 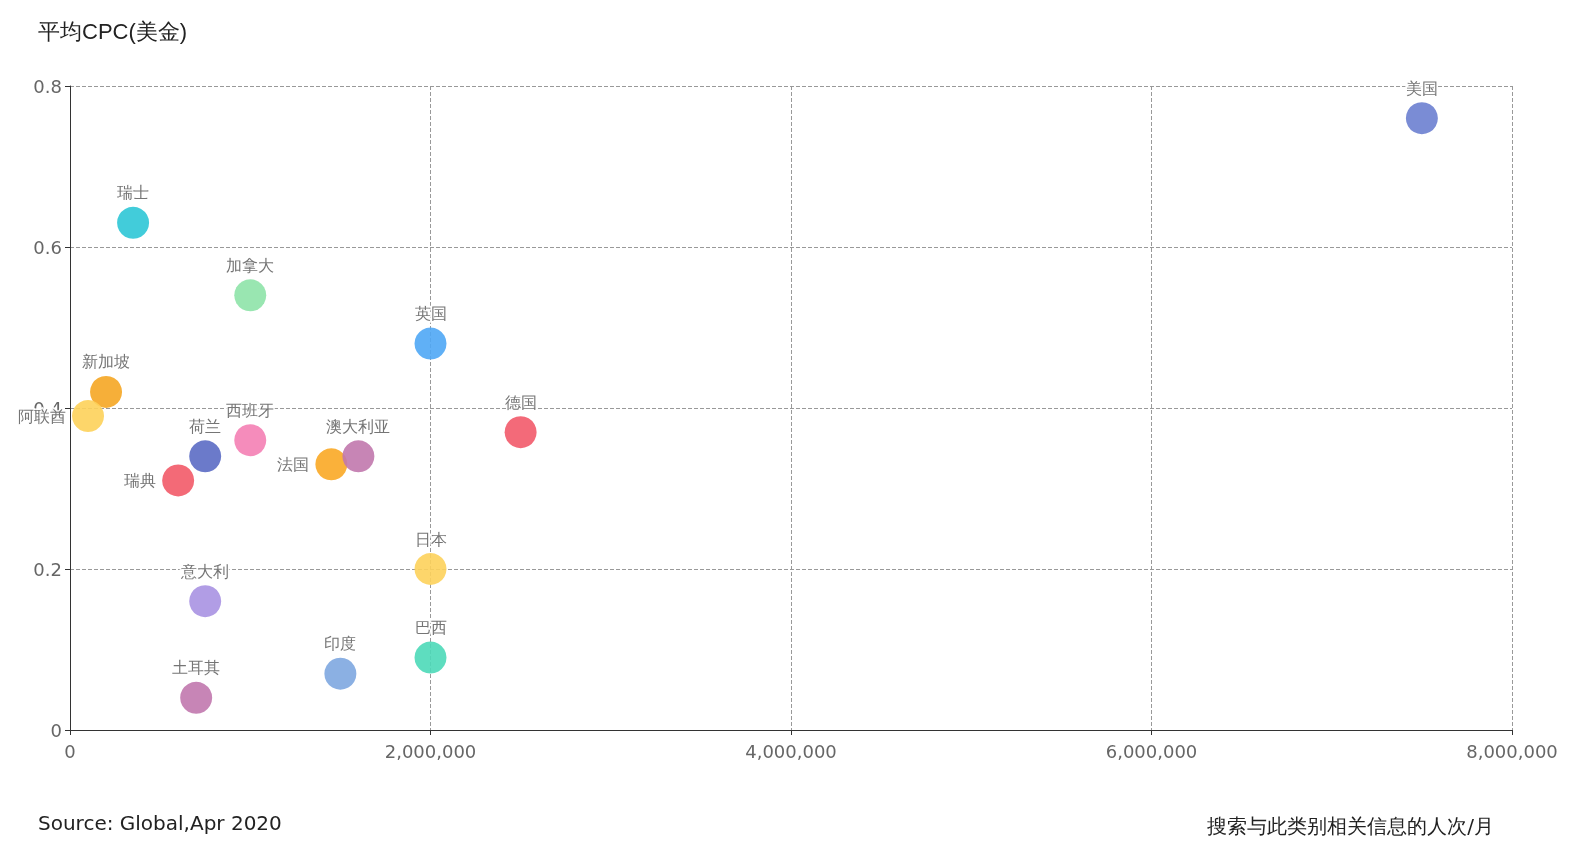 I want to click on series-label: 土耳其, so click(x=196, y=668).